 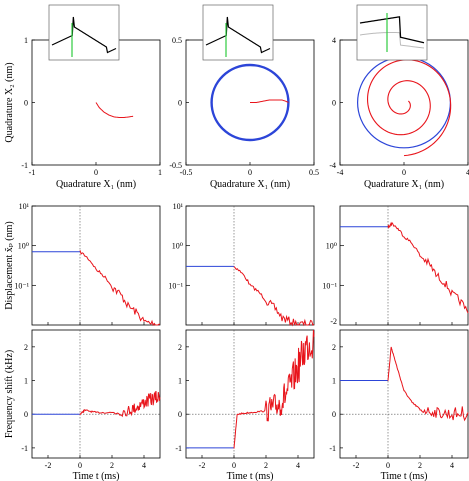 What do you see at coordinates (340, 172) in the screenshot?
I see `x-tick-label: -4` at bounding box center [340, 172].